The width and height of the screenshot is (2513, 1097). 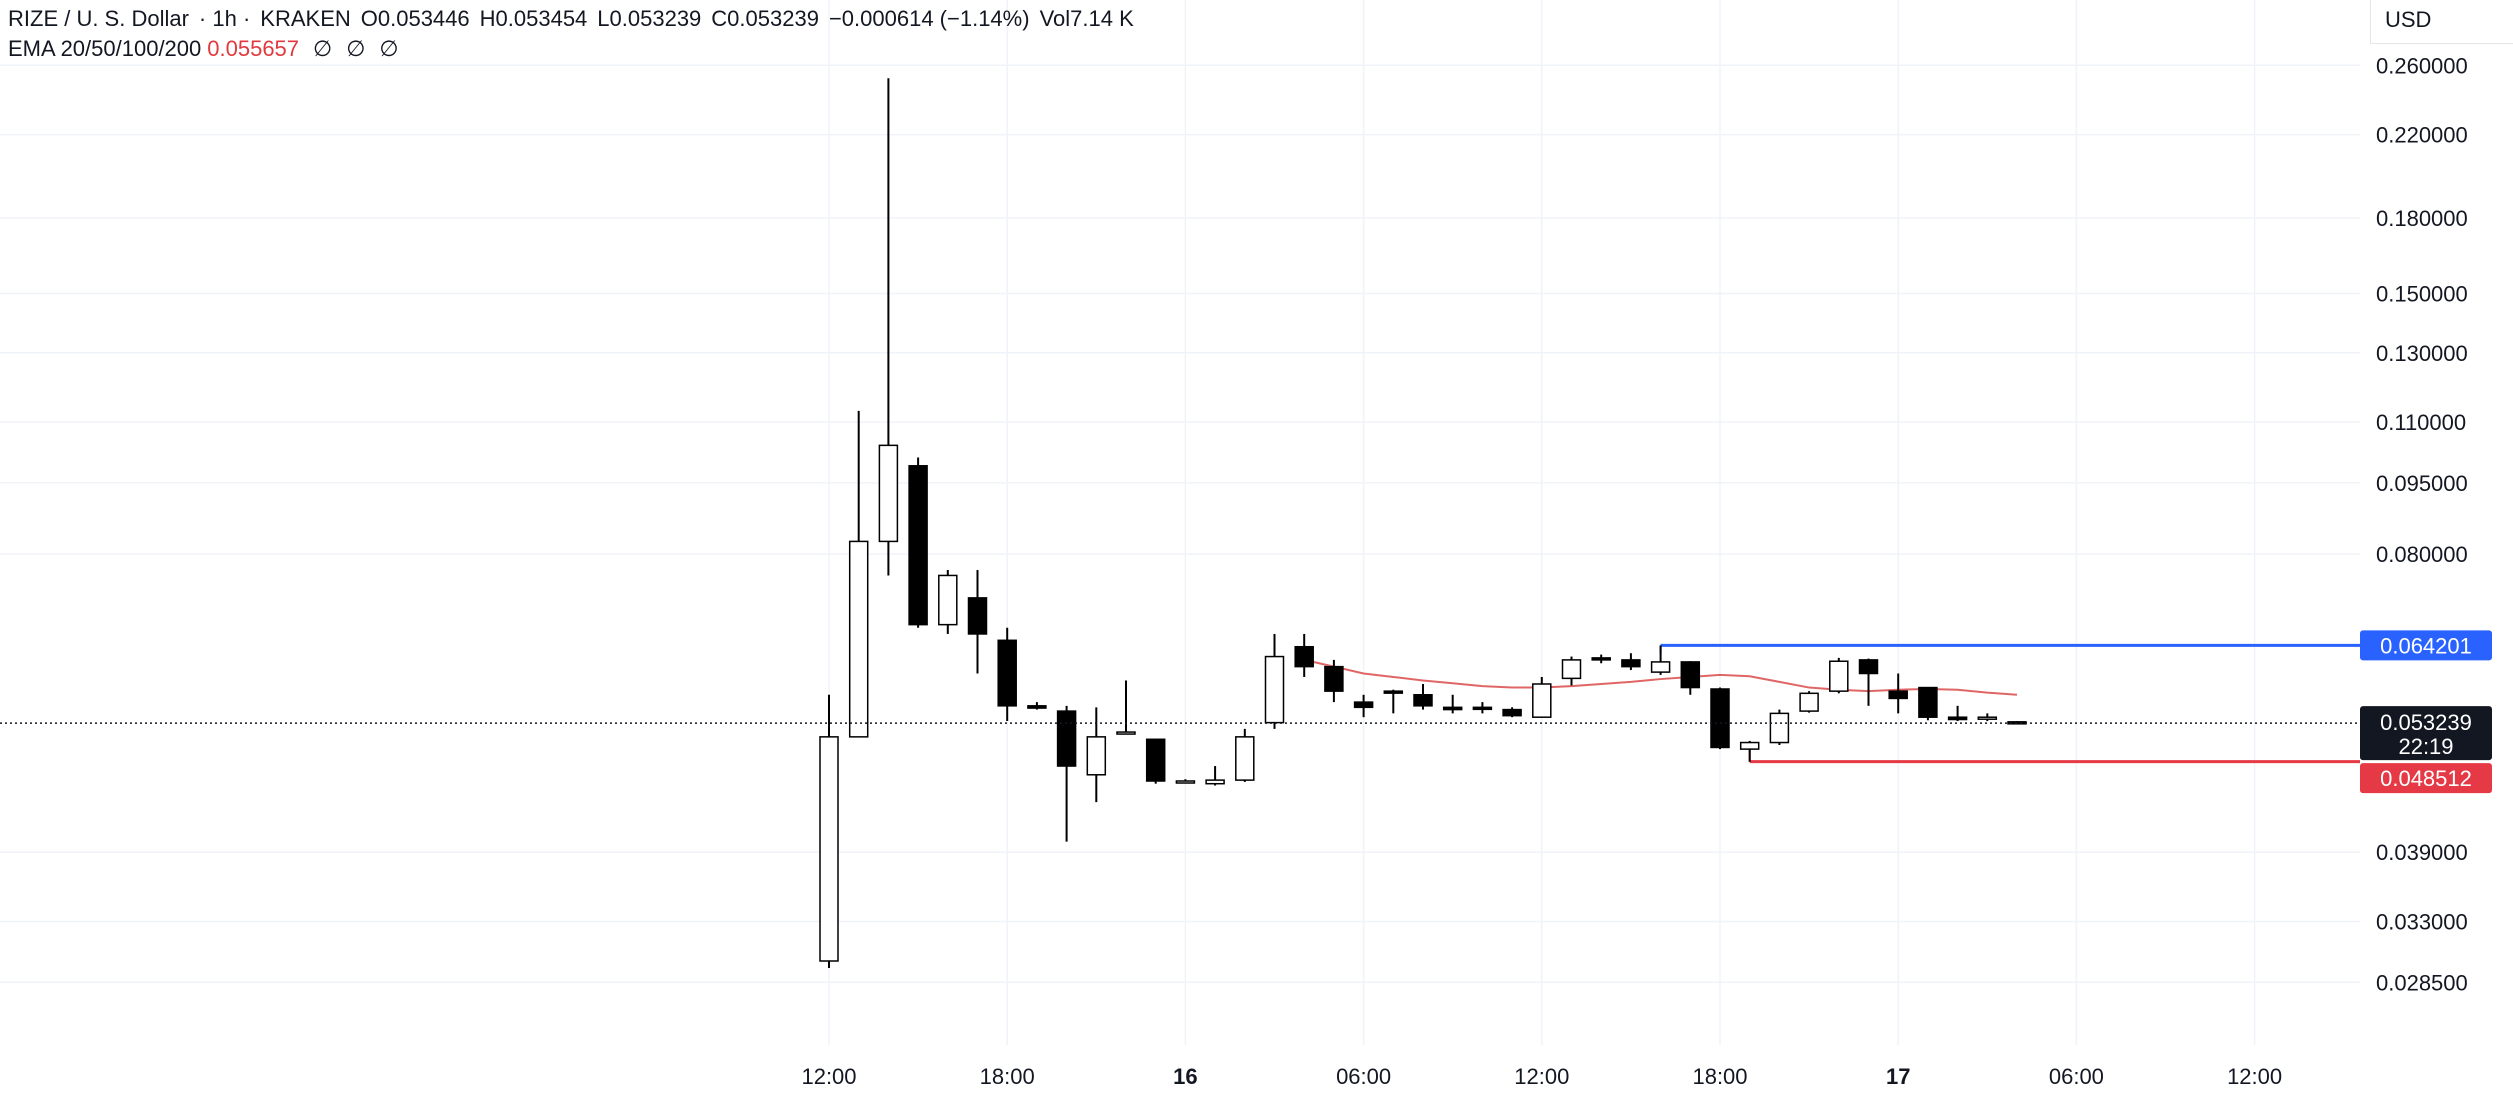 I want to click on price-tick-label: 0.130000, so click(x=2422, y=353).